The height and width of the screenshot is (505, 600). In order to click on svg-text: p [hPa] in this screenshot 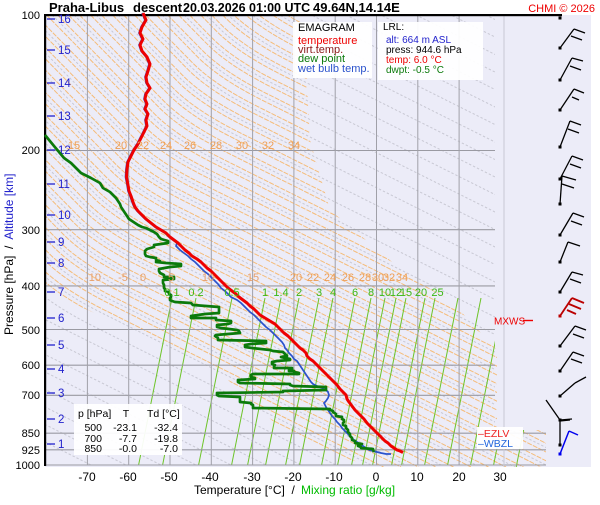, I will do `click(94, 414)`.